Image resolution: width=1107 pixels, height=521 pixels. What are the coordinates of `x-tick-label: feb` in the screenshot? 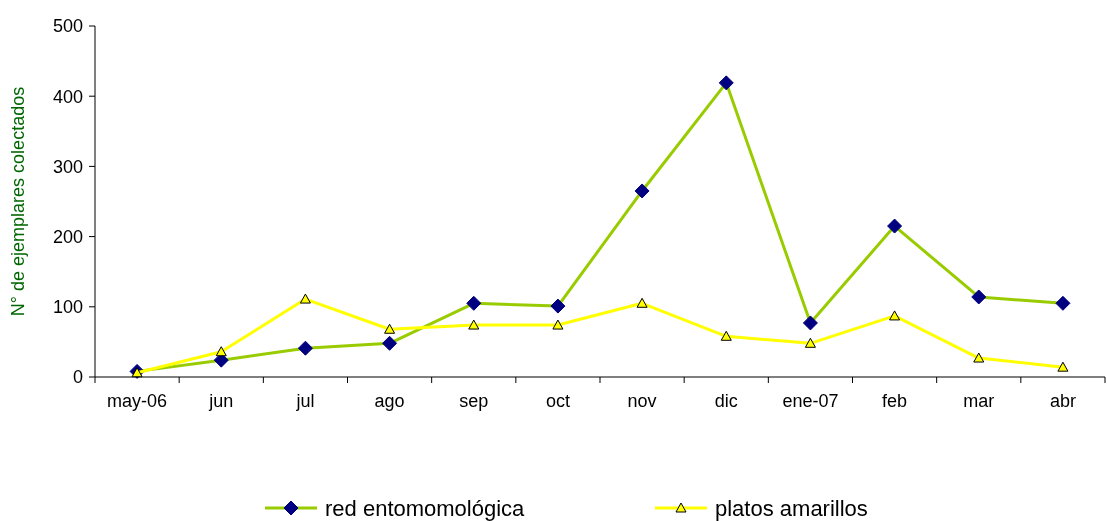 It's located at (895, 401).